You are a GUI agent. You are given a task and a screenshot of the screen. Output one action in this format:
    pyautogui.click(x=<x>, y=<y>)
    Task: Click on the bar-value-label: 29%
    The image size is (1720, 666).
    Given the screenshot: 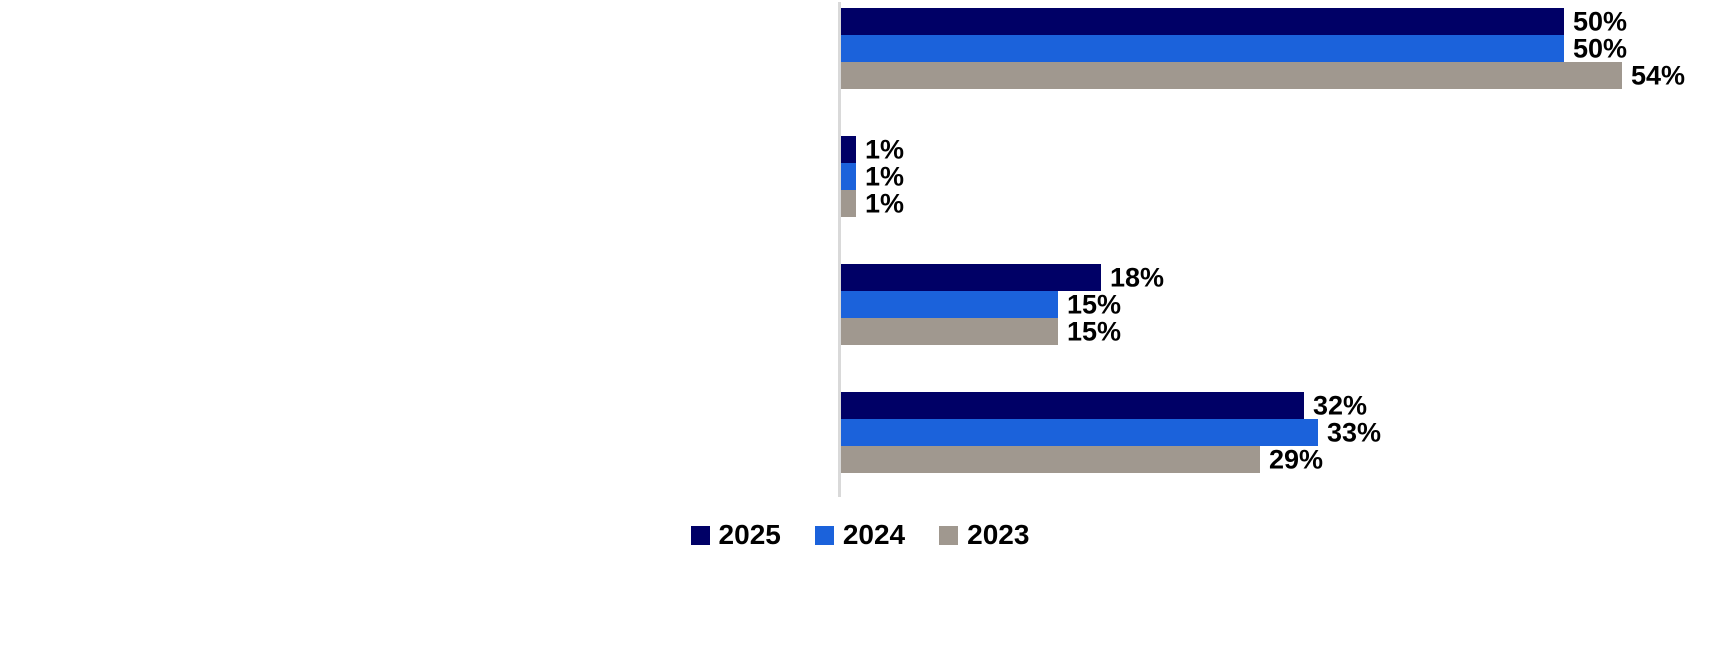 What is the action you would take?
    pyautogui.click(x=1296, y=459)
    